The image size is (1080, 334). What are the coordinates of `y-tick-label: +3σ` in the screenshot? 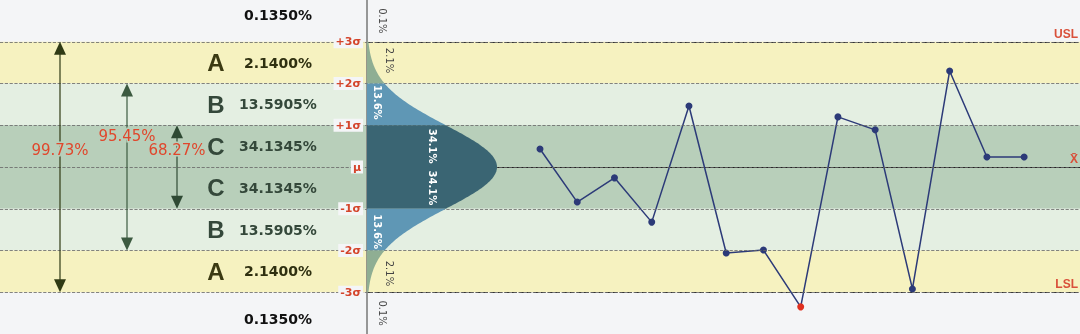 It's located at (348, 42).